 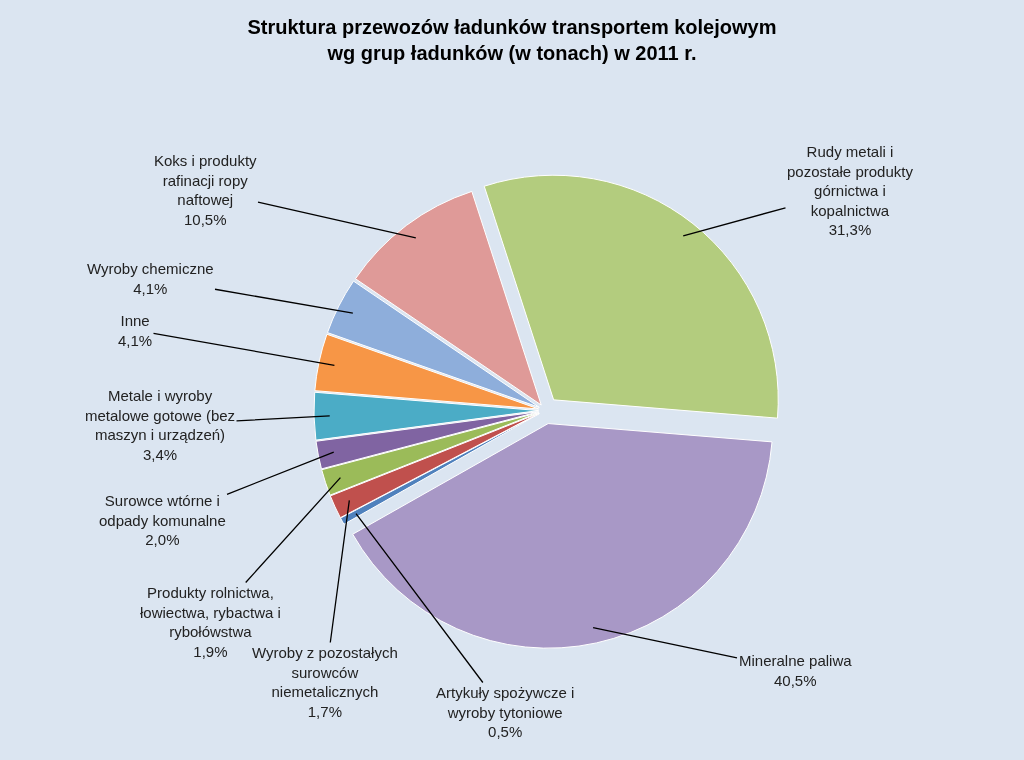 I want to click on slice-label: Rudy metali i pozostałe produkty górnictwa i kopalnictwa, so click(x=850, y=181).